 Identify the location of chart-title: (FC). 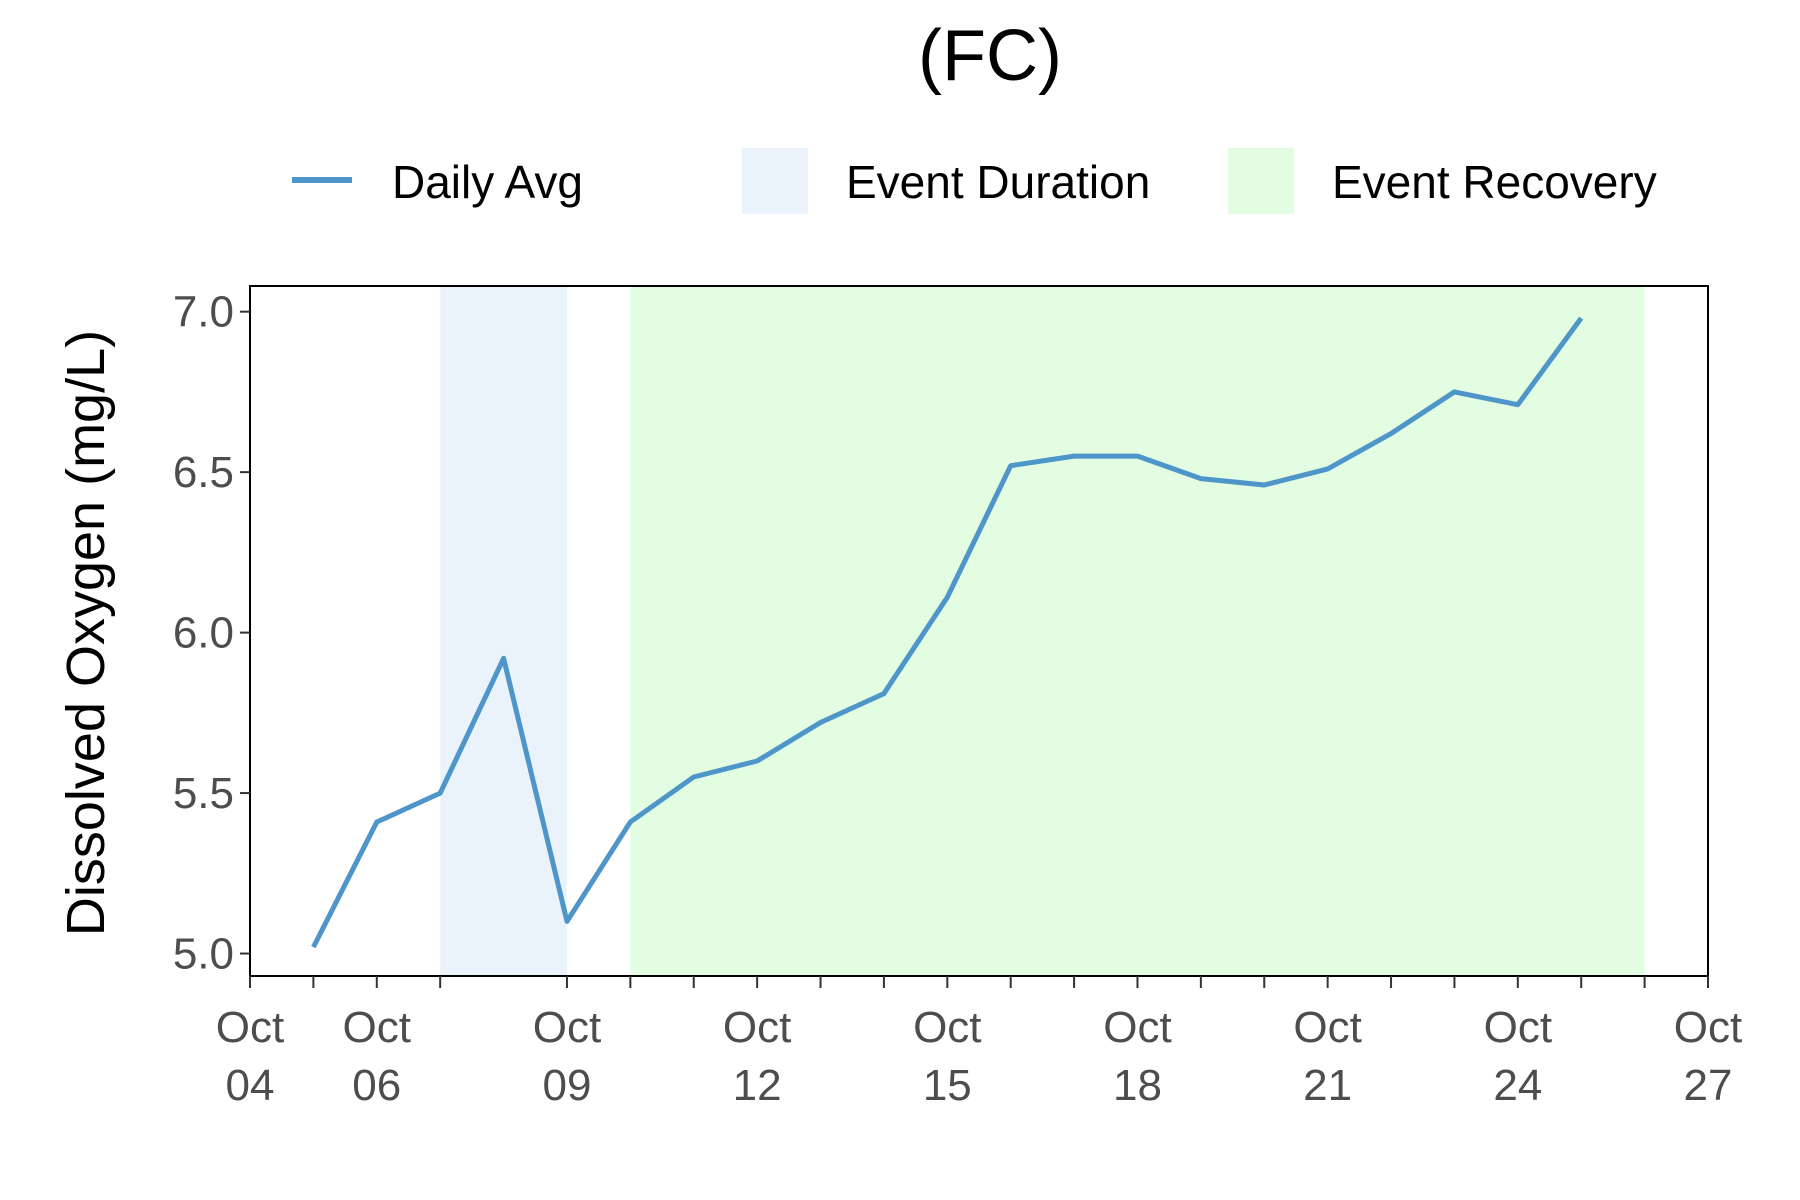
(990, 56).